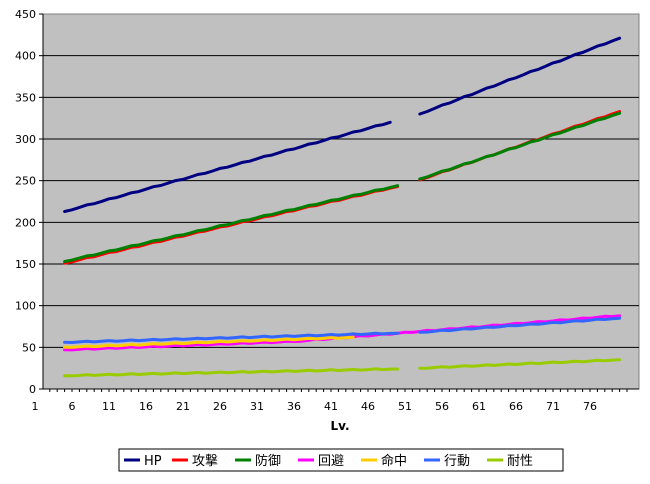  Describe the element at coordinates (25, 97) in the screenshot. I see `y-tick-label: 350` at that location.